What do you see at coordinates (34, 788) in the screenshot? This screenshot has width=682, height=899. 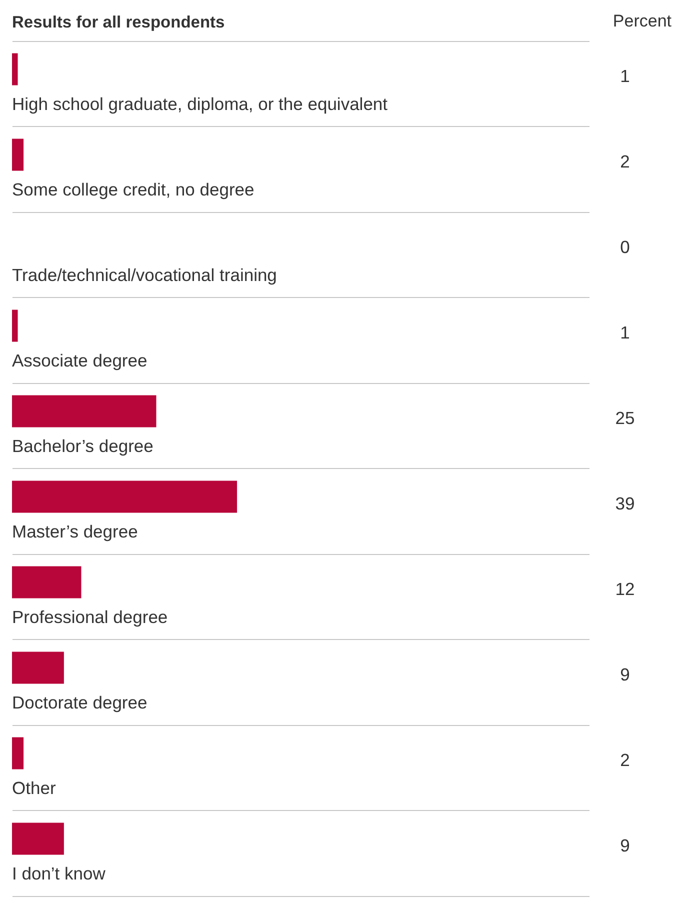 I see `y-tick-label: Other` at bounding box center [34, 788].